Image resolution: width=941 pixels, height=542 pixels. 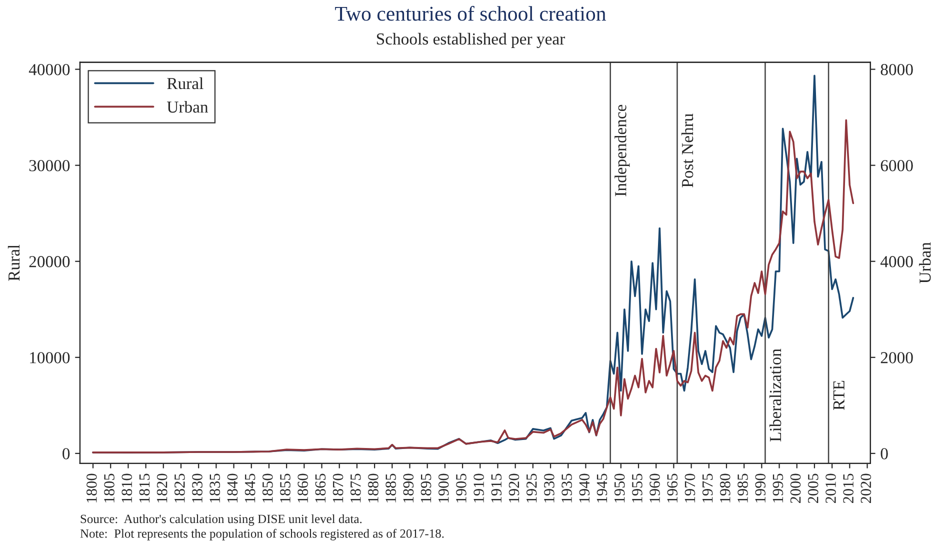 What do you see at coordinates (232, 488) in the screenshot?
I see `x-tick-label: 1840` at bounding box center [232, 488].